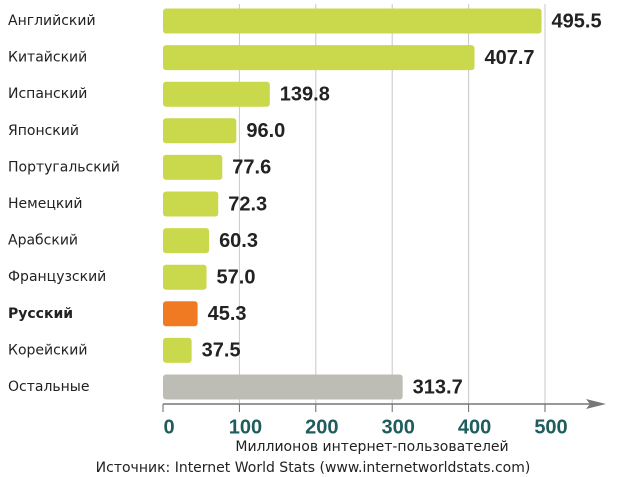 This screenshot has height=477, width=619. What do you see at coordinates (57, 277) in the screenshot?
I see `category-label: Французский` at bounding box center [57, 277].